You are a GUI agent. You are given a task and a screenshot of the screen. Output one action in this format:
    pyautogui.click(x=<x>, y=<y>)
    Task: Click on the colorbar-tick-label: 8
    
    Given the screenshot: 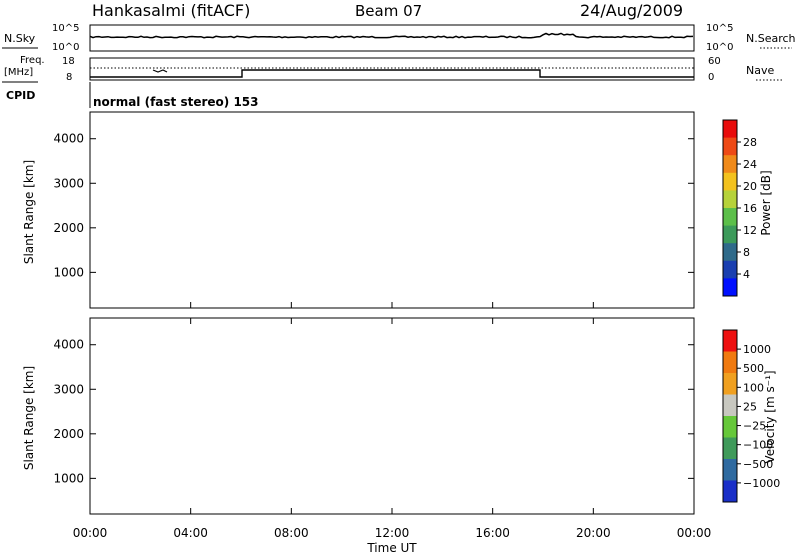 What is the action you would take?
    pyautogui.click(x=746, y=252)
    